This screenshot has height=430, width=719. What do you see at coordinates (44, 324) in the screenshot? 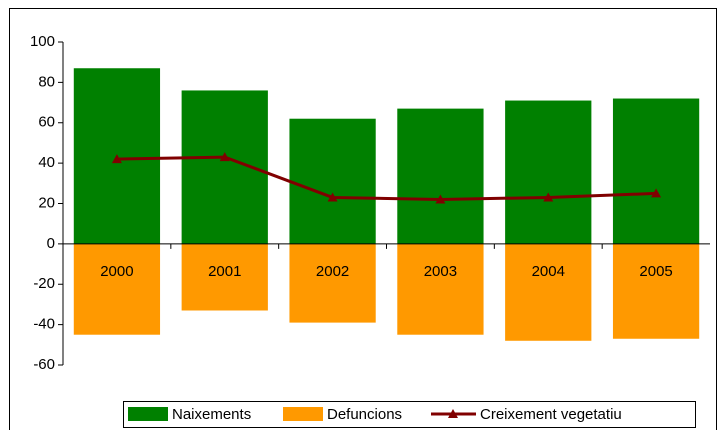
I see `y-tick-label: -40` at bounding box center [44, 324].